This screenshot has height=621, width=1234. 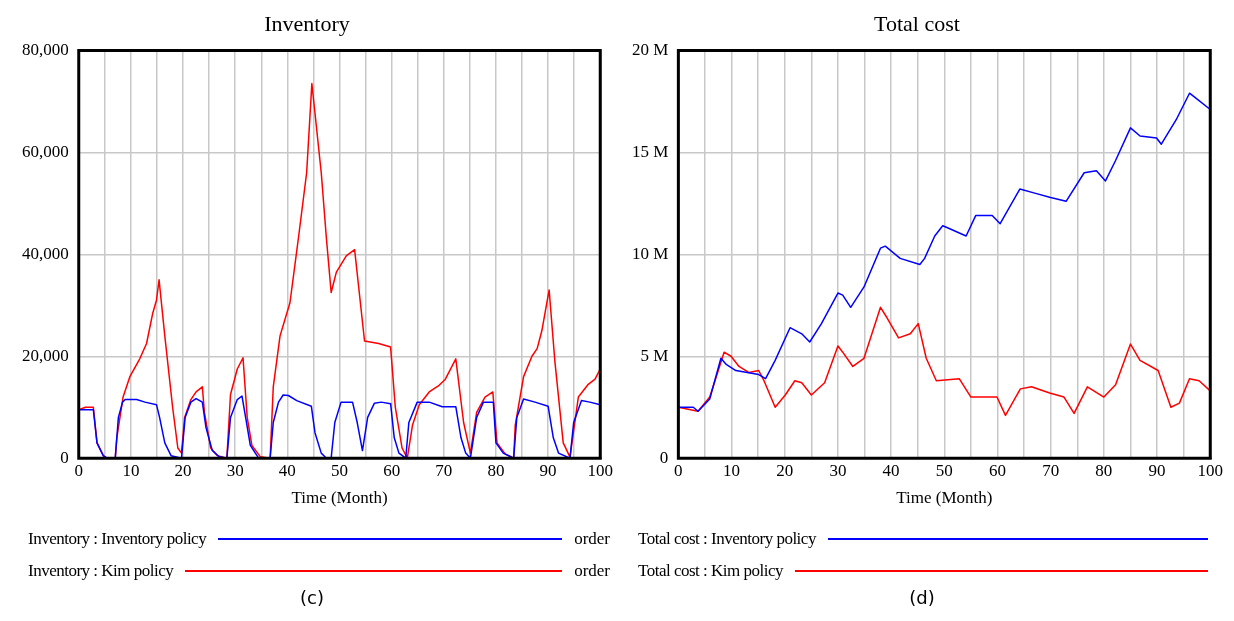 What do you see at coordinates (650, 49) in the screenshot?
I see `y-tick-label: 20 M` at bounding box center [650, 49].